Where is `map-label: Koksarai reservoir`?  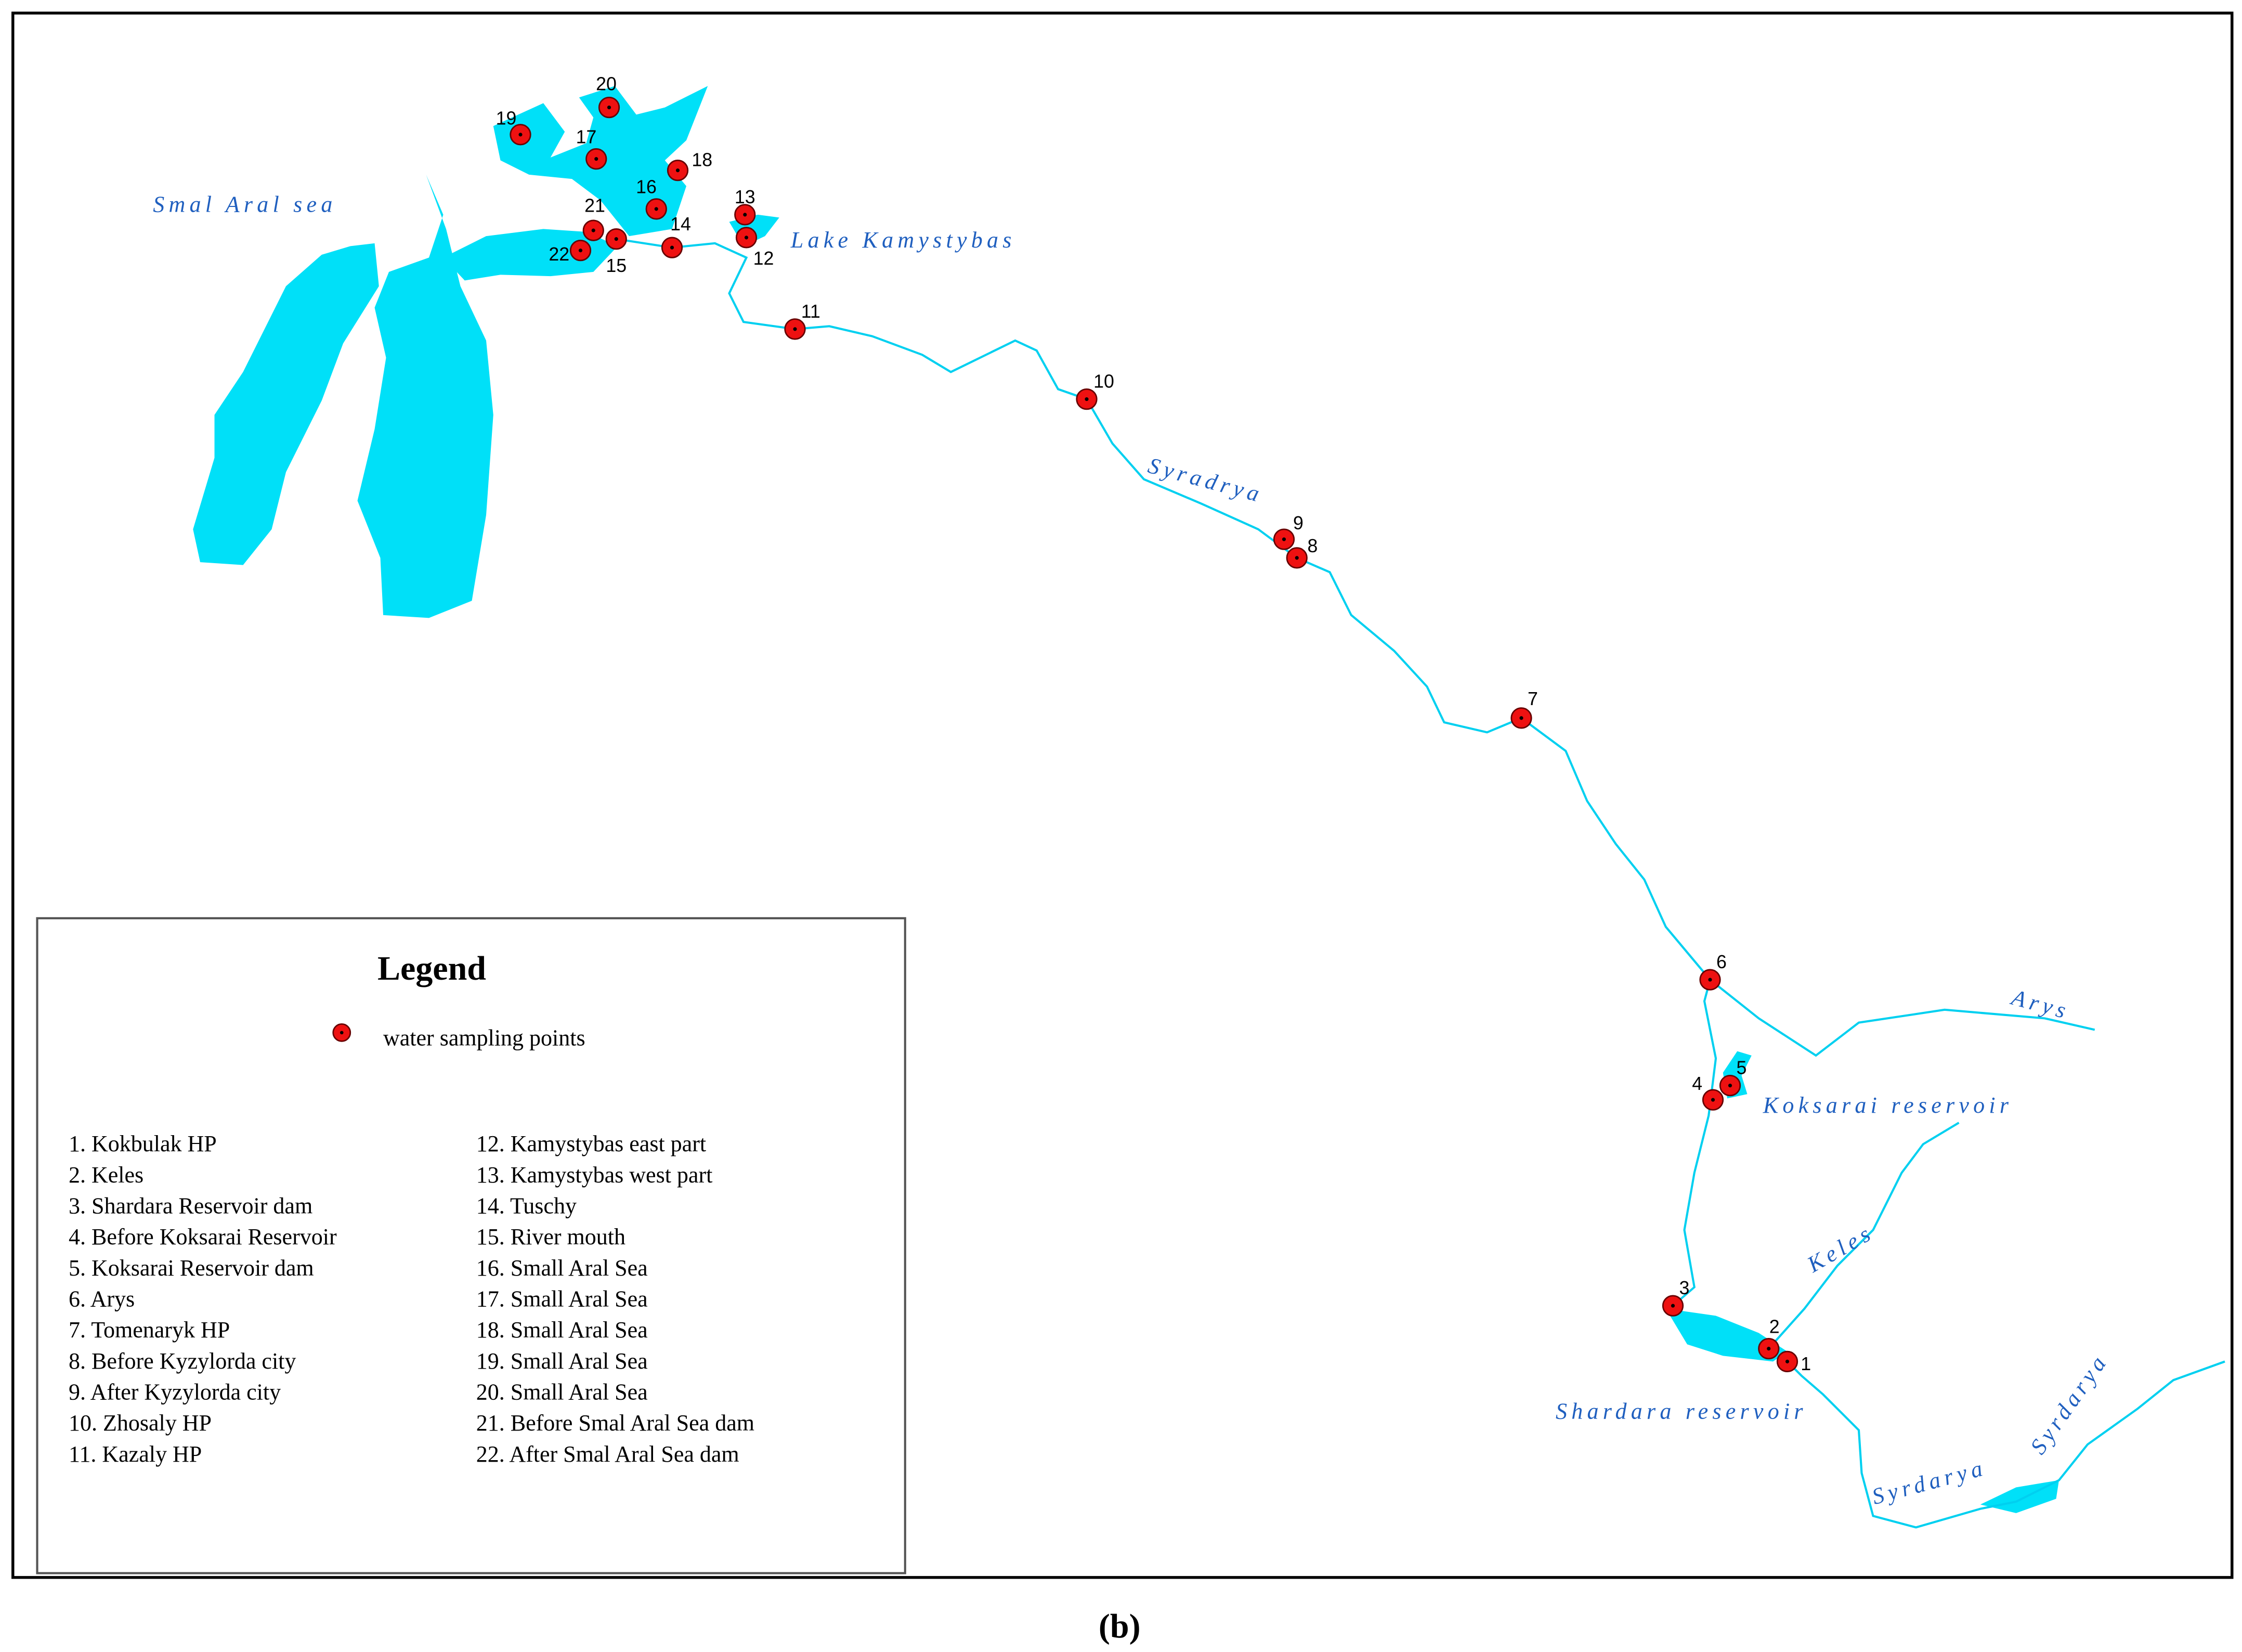 map-label: Koksarai reservoir is located at coordinates (1888, 1105).